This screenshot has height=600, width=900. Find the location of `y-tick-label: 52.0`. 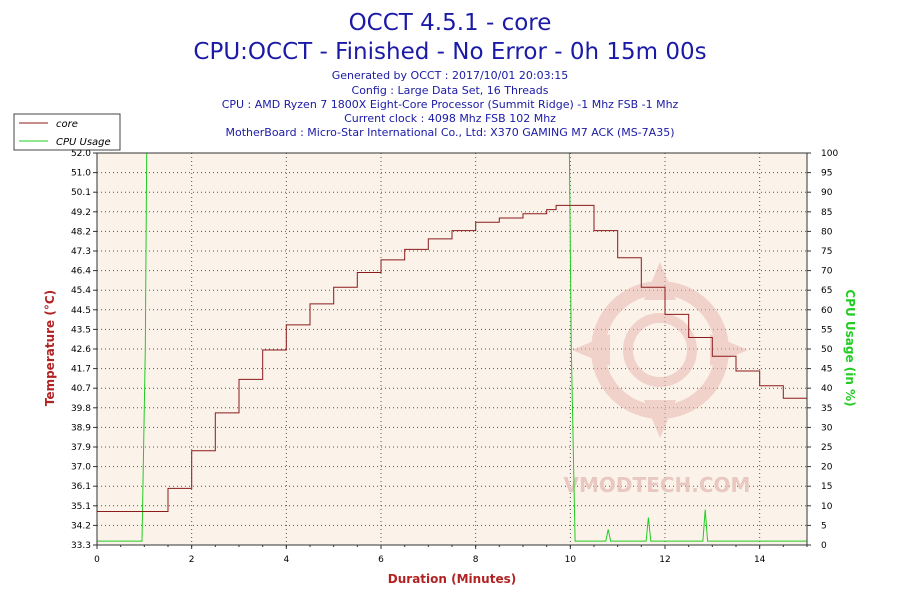

y-tick-label: 52.0 is located at coordinates (81, 154).